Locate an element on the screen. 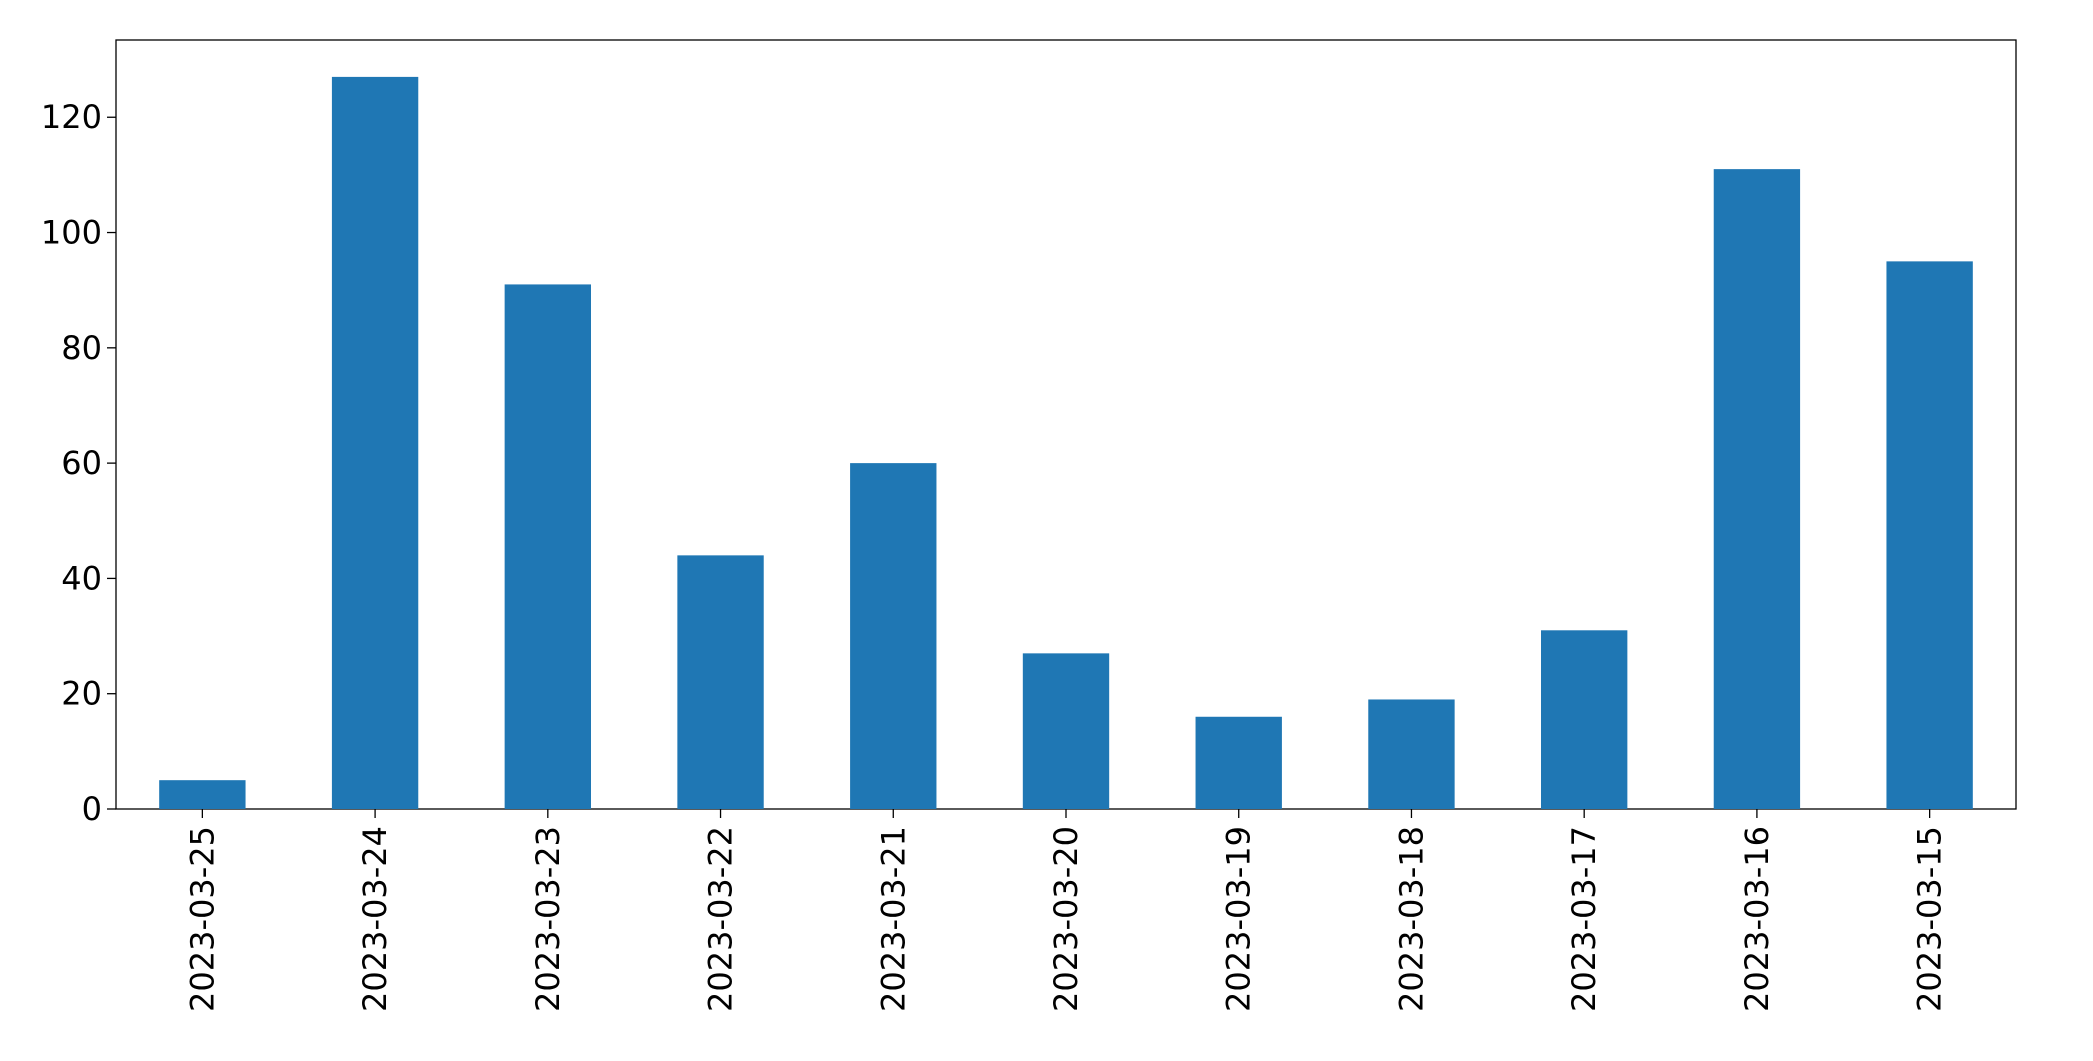 Image resolution: width=2093 pixels, height=1061 pixels. x-tick-label: 2023-03-16 is located at coordinates (1757, 919).